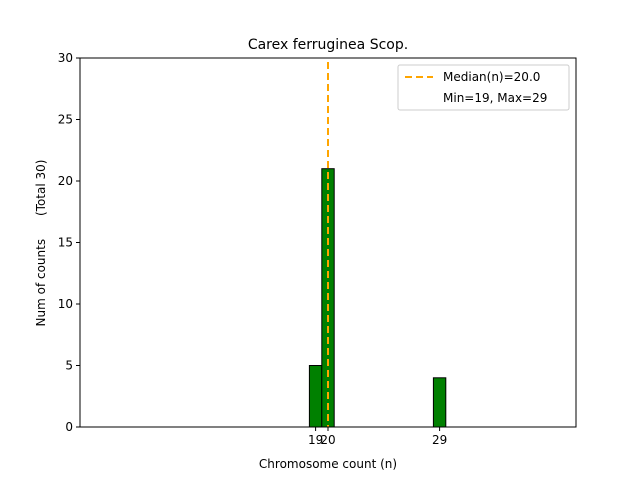  Describe the element at coordinates (328, 464) in the screenshot. I see `x-axis-label: Chromosome count (n)` at that location.